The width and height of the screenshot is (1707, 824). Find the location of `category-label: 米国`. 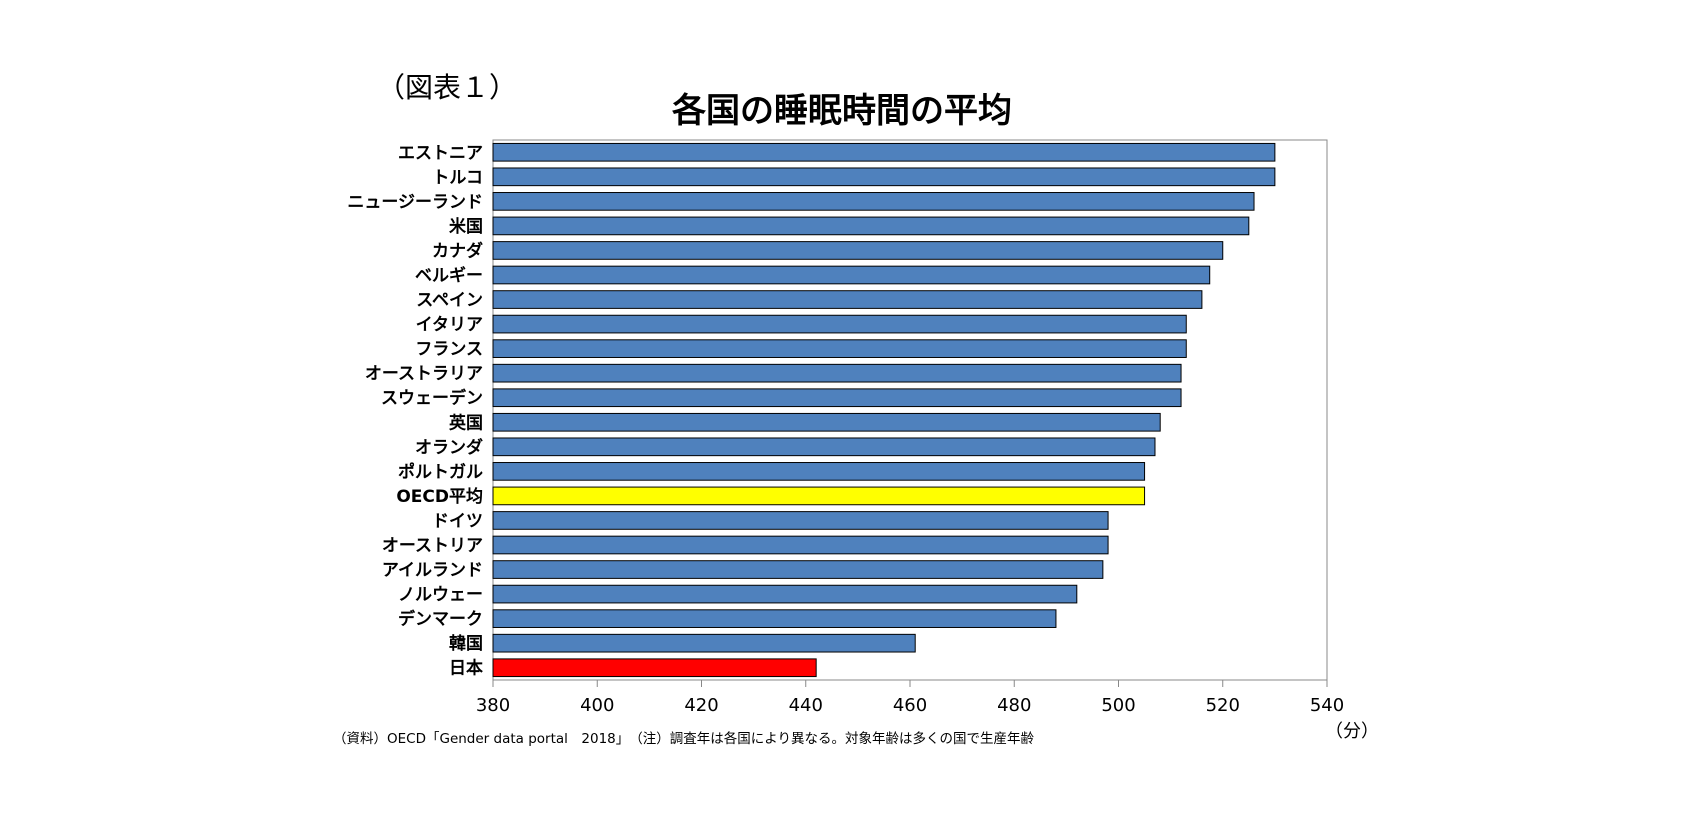

category-label: 米国 is located at coordinates (466, 226).